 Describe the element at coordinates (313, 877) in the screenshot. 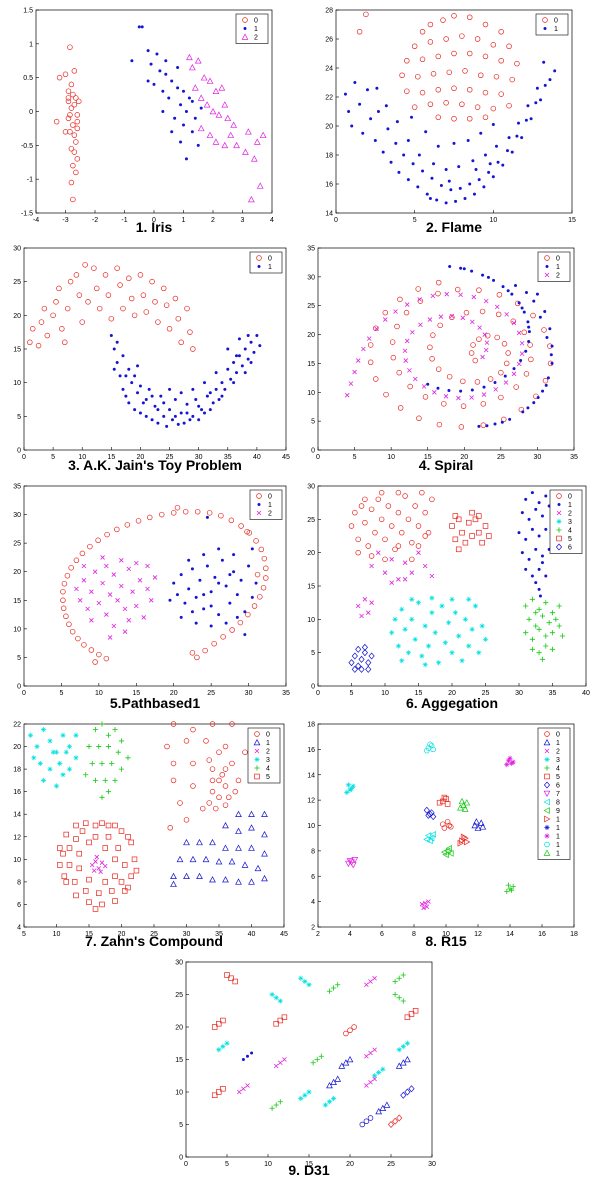

I see `y-tick-label: 6` at that location.